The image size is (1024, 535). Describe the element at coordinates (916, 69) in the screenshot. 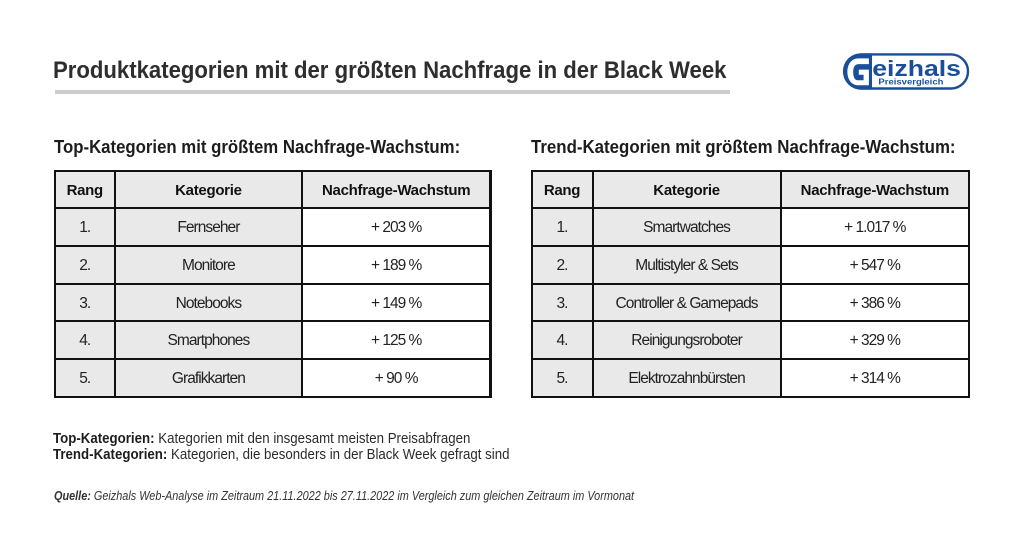

I see `svg-text: eizhals` at that location.